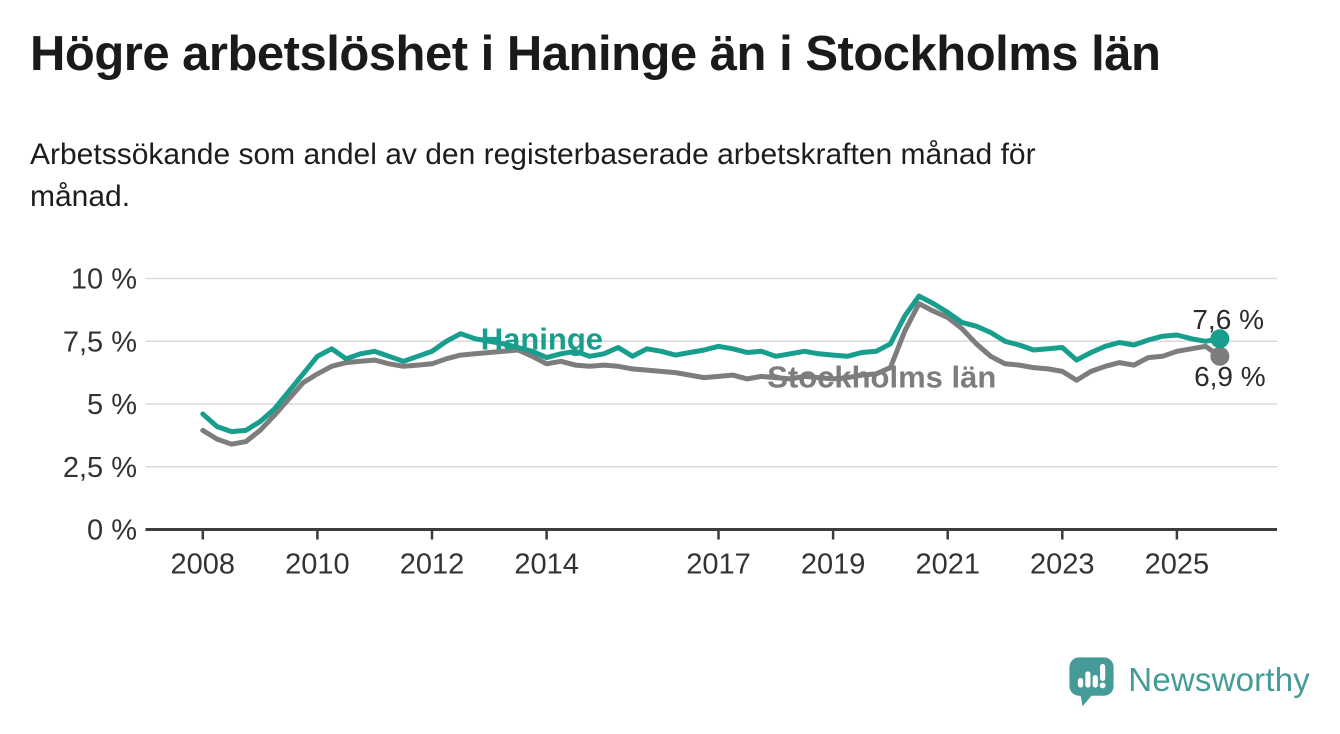 This screenshot has height=734, width=1340. I want to click on x-tick-label-2008: 2008, so click(203, 565).